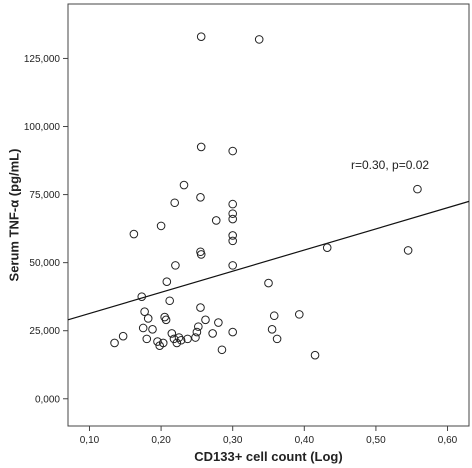 This screenshot has height=468, width=472. What do you see at coordinates (44, 331) in the screenshot?
I see `y-tick-label: 25,000` at bounding box center [44, 331].